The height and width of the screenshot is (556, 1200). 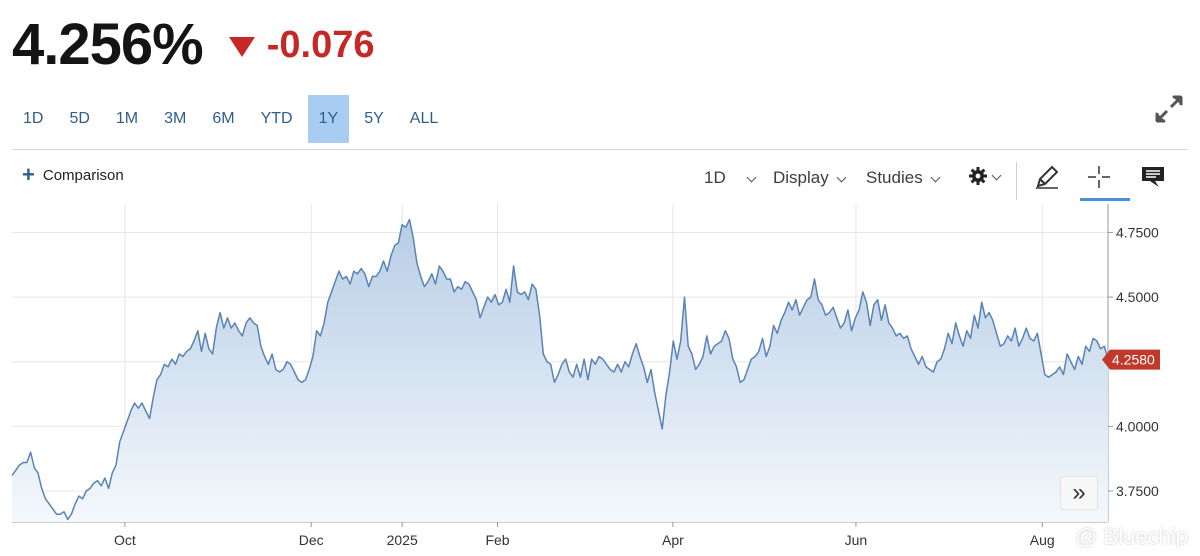 I want to click on range-5d-button: 5D, so click(x=79, y=118).